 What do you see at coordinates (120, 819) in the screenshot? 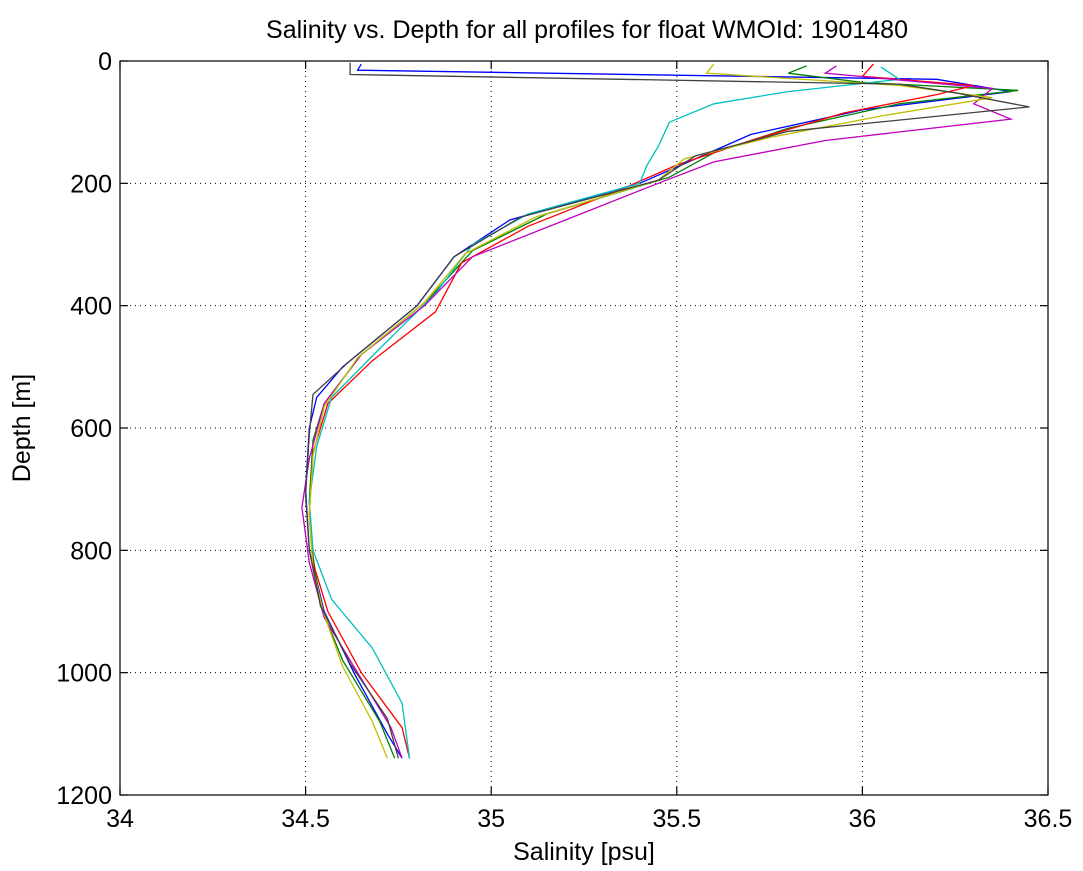
I see `x-tick-label: 34` at bounding box center [120, 819].